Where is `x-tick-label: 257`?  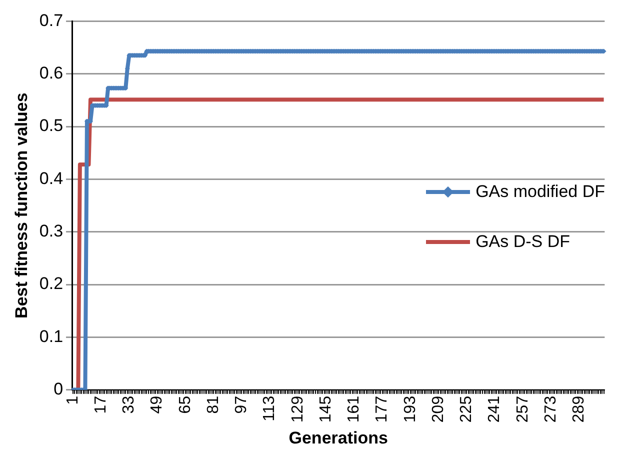 x-tick-label: 257 is located at coordinates (523, 409).